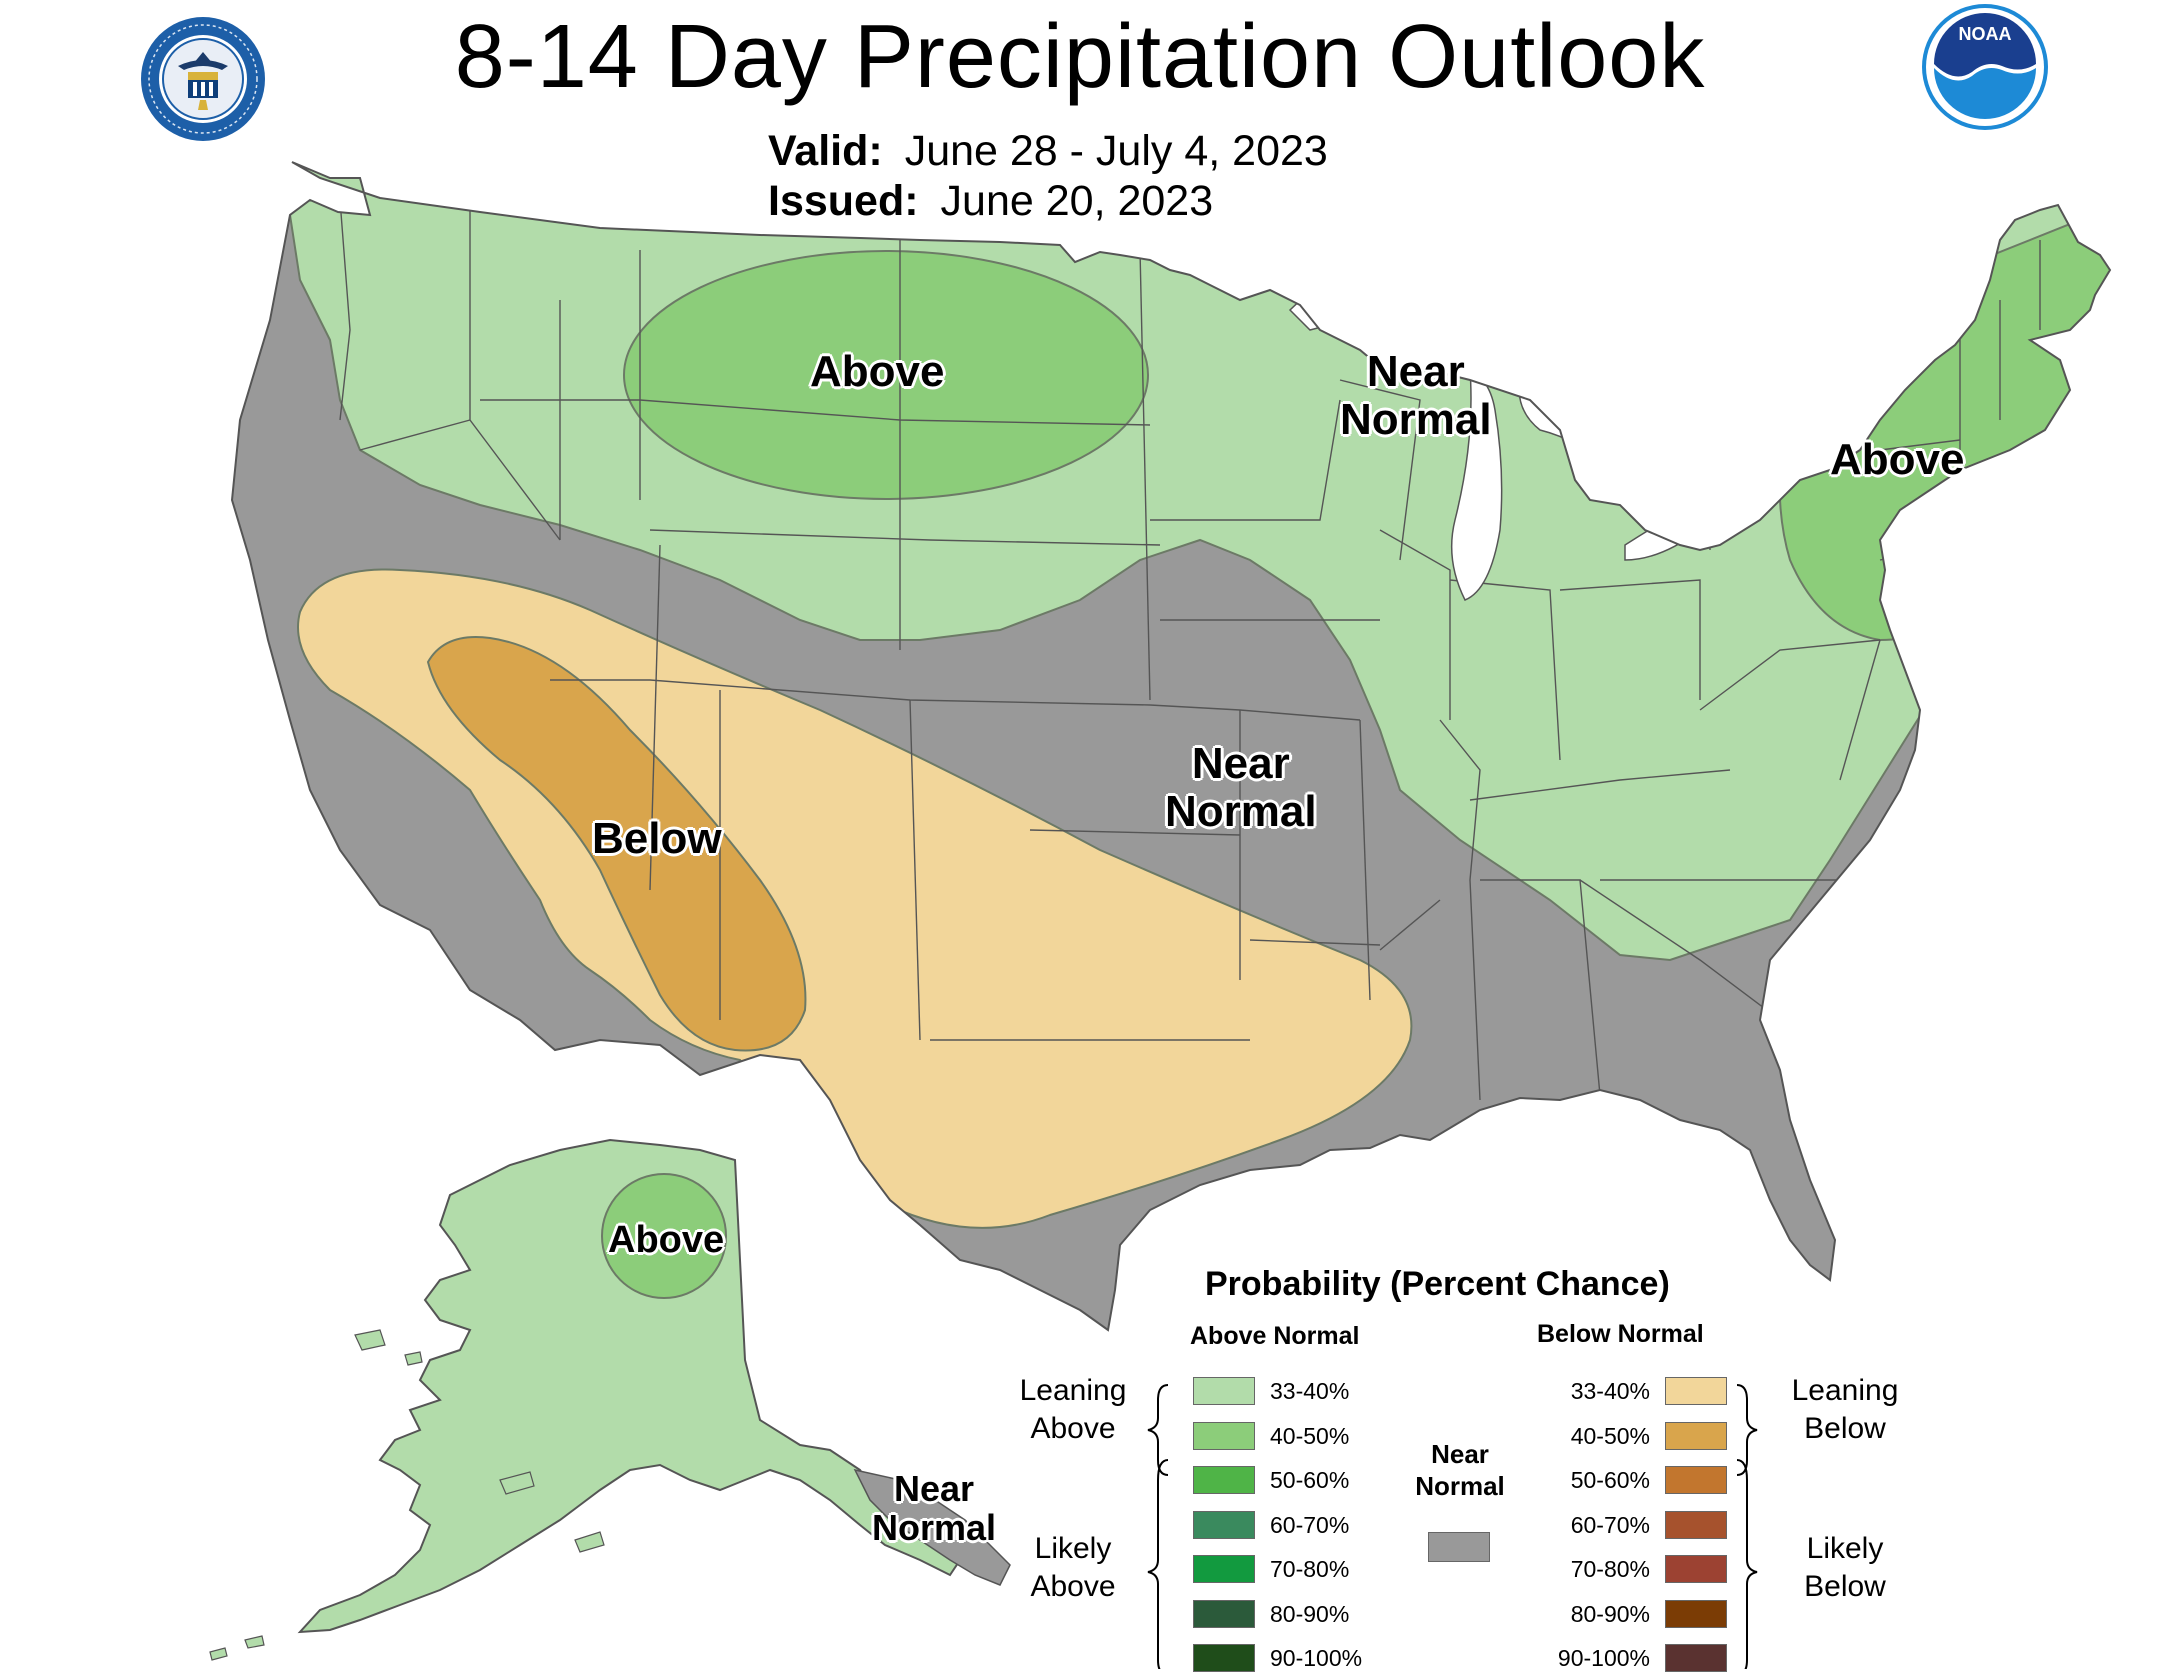  What do you see at coordinates (1073, 1390) in the screenshot?
I see `legend-leaning-above-line1: Leaning` at bounding box center [1073, 1390].